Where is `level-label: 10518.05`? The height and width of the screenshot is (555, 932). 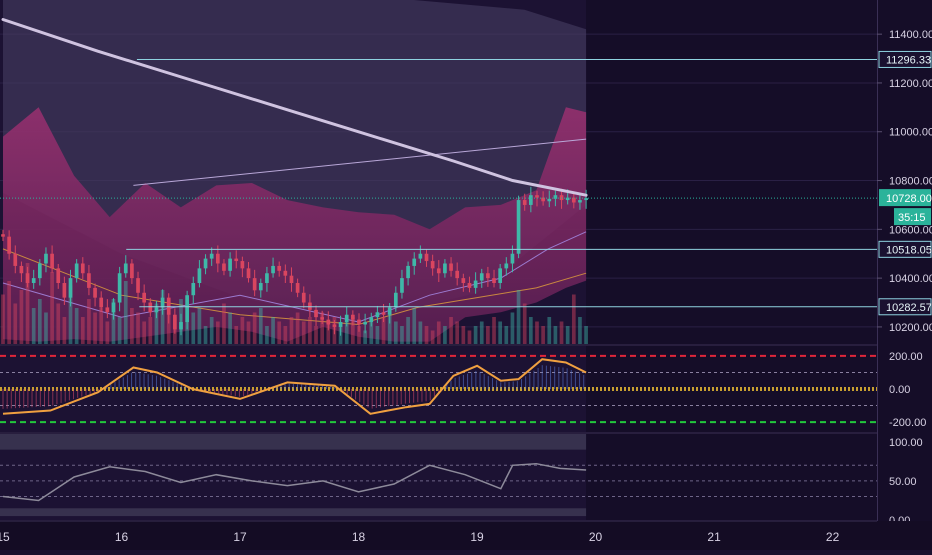
level-label: 10518.05 is located at coordinates (909, 250).